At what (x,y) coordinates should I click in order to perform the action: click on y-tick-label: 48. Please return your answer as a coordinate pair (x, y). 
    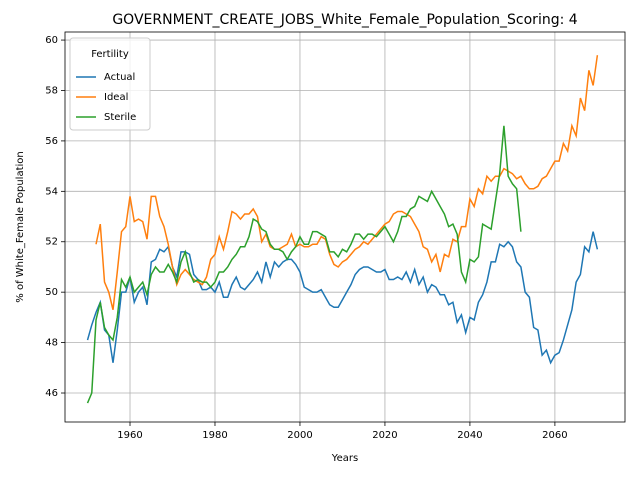
    Looking at the image, I should click on (51, 343).